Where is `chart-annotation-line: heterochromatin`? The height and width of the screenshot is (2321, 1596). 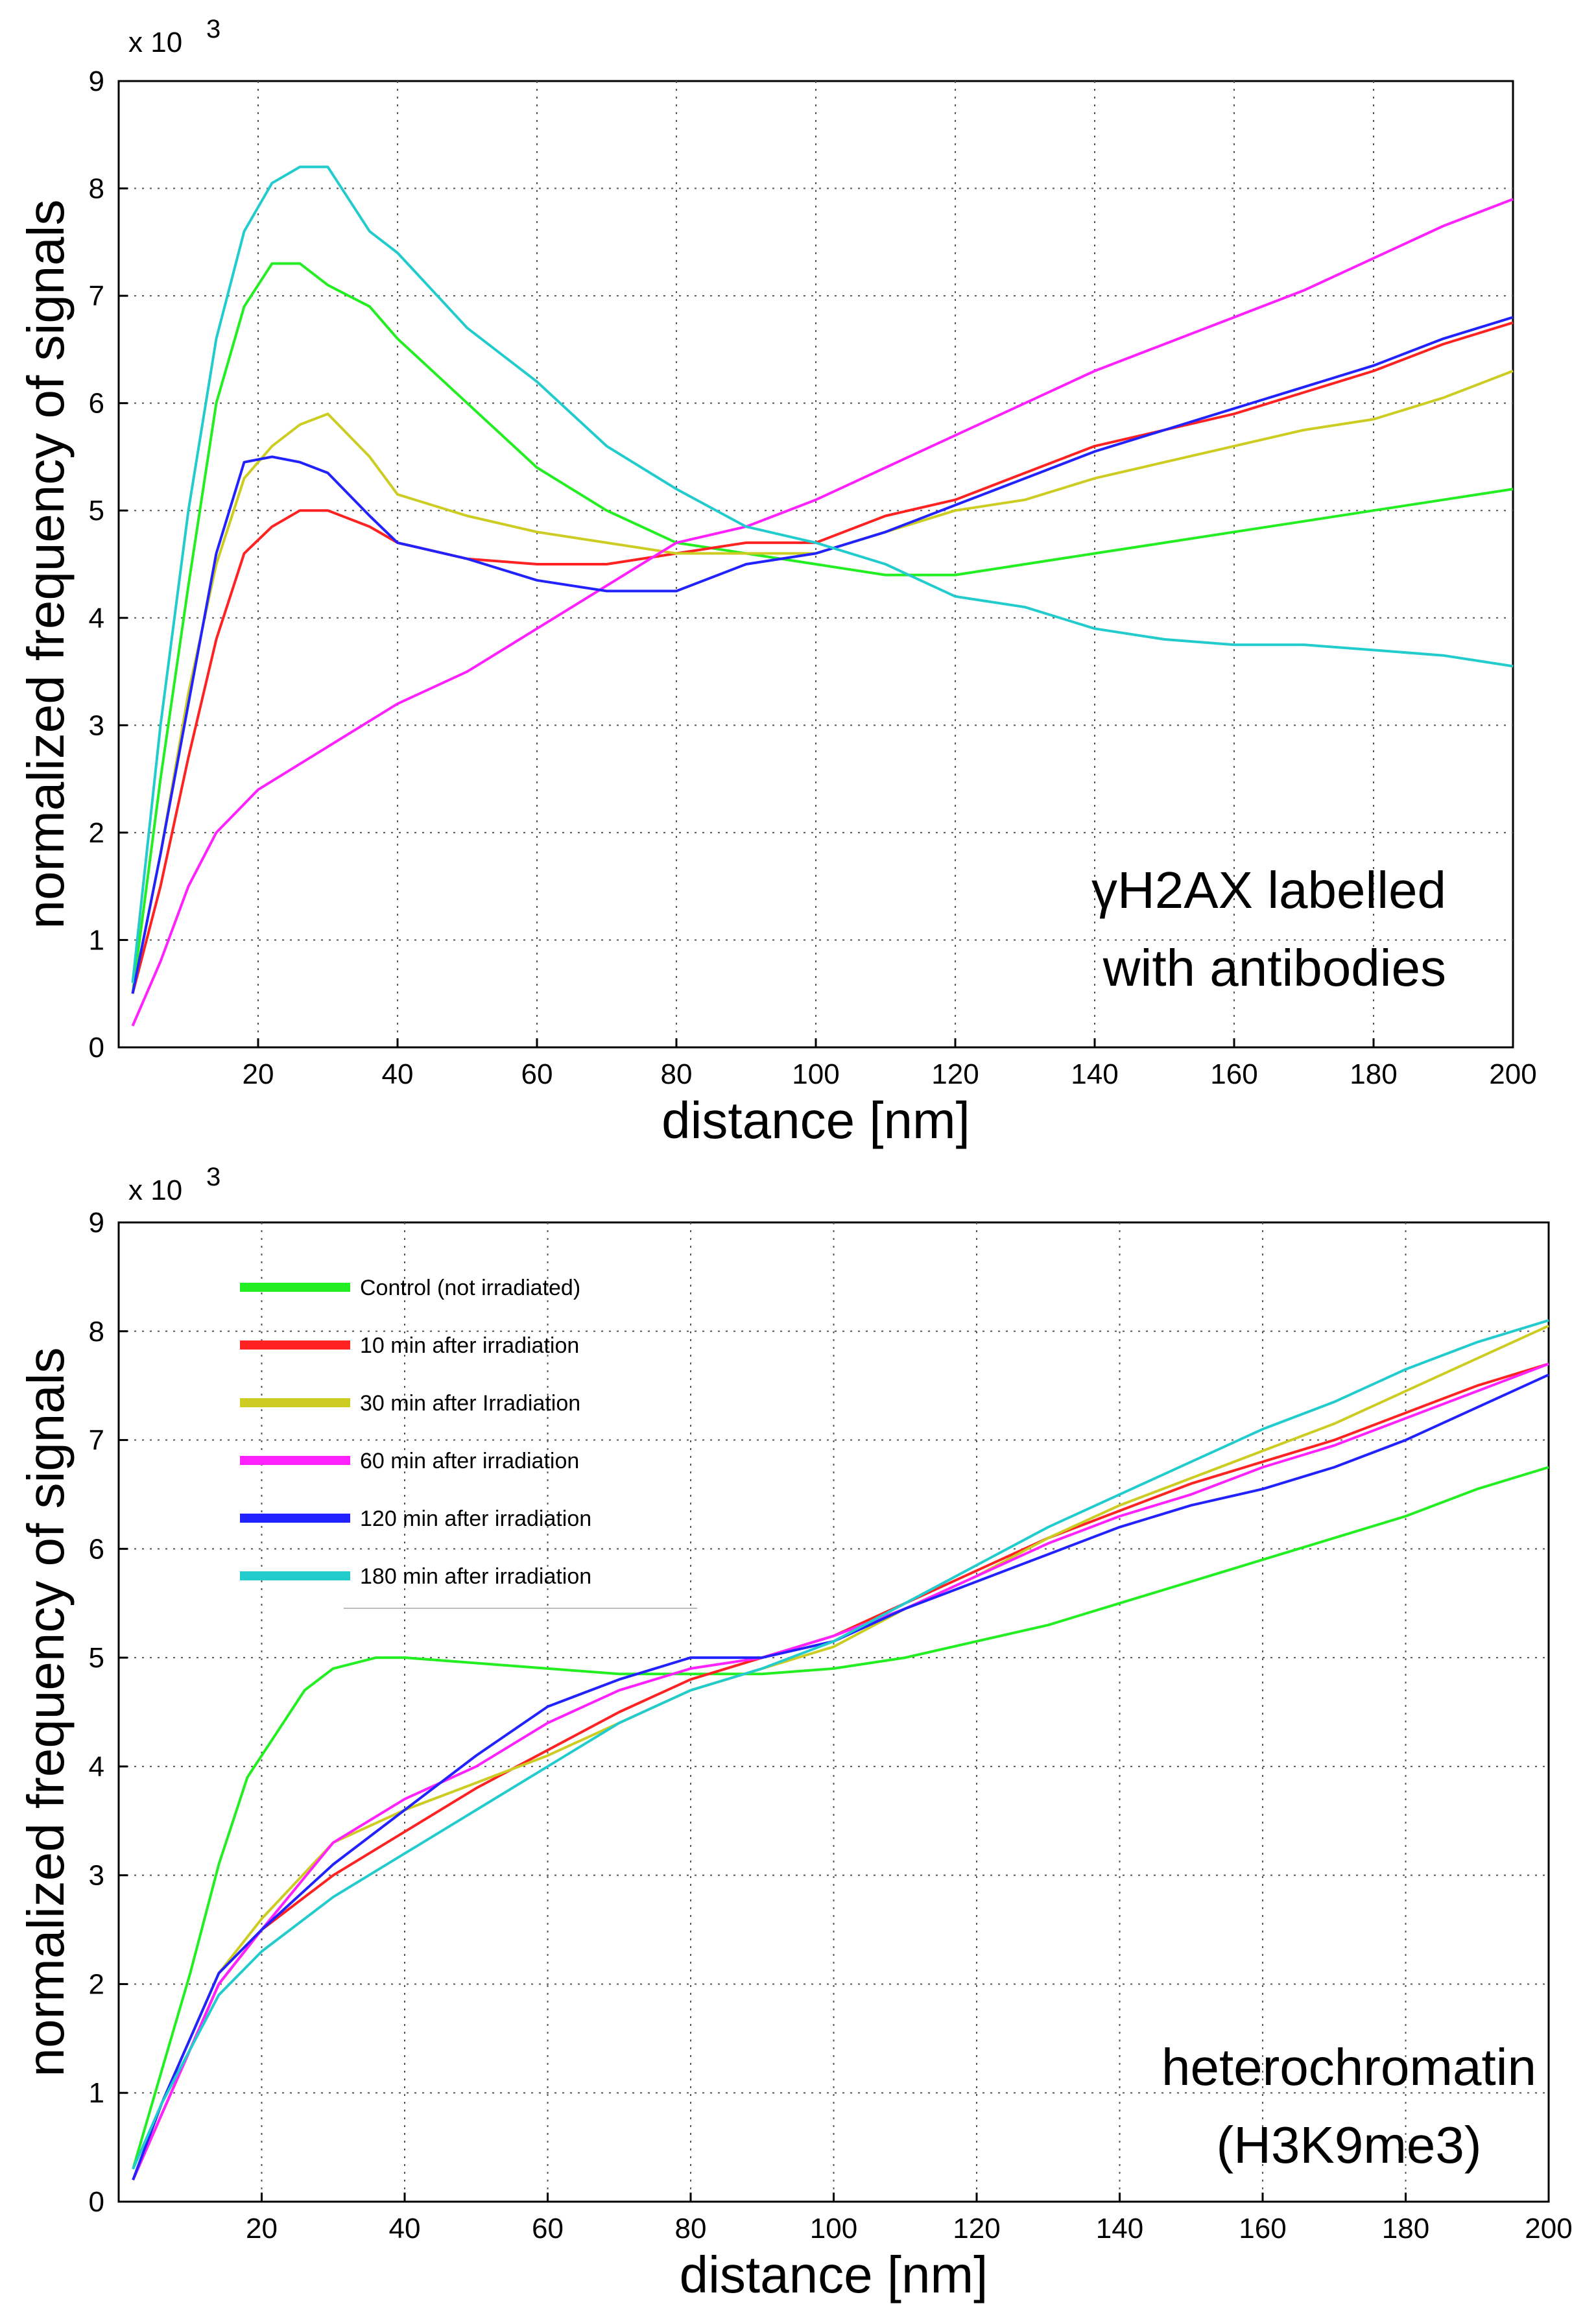 chart-annotation-line: heterochromatin is located at coordinates (1348, 2067).